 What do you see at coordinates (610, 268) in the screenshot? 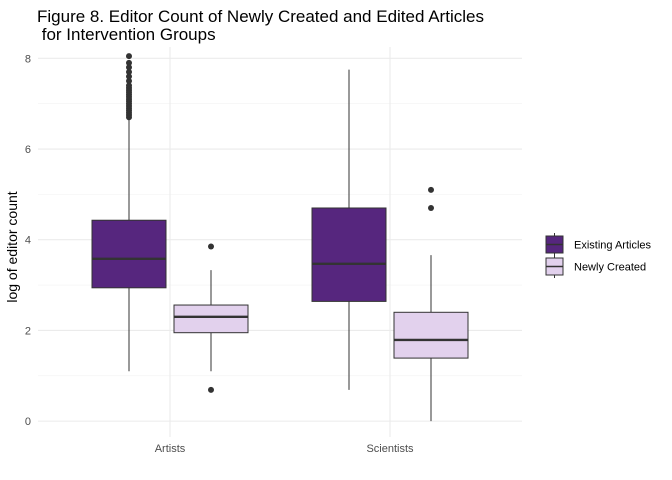
I see `legend-label: Newly Created` at bounding box center [610, 268].